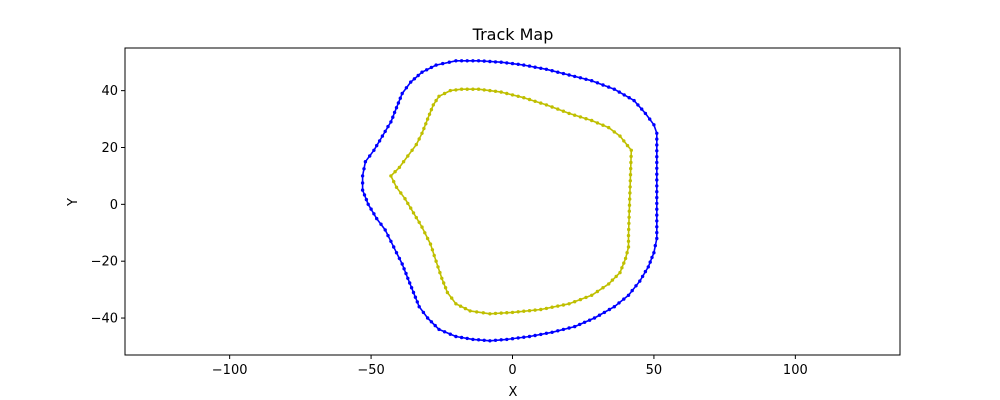  Describe the element at coordinates (73, 202) in the screenshot. I see `y-axis-label: Y` at that location.